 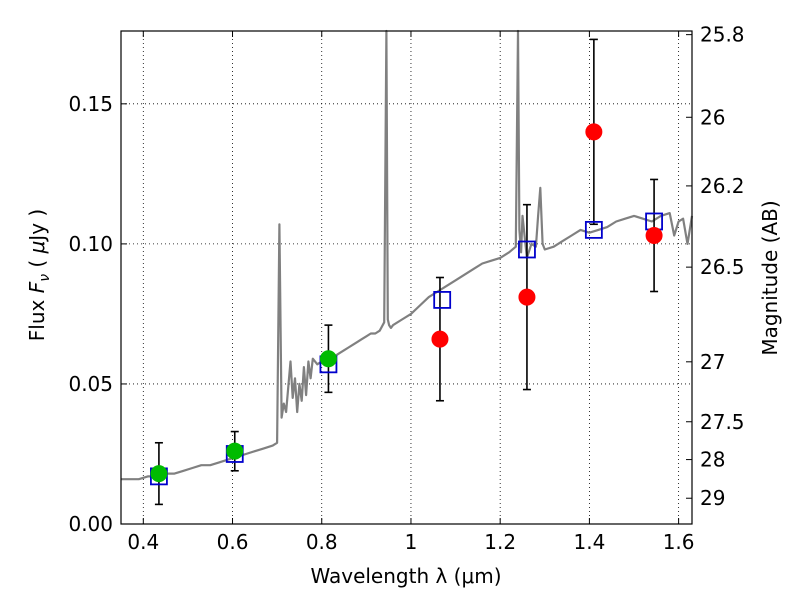 I want to click on y2-tick-label: 26.5, so click(x=722, y=267).